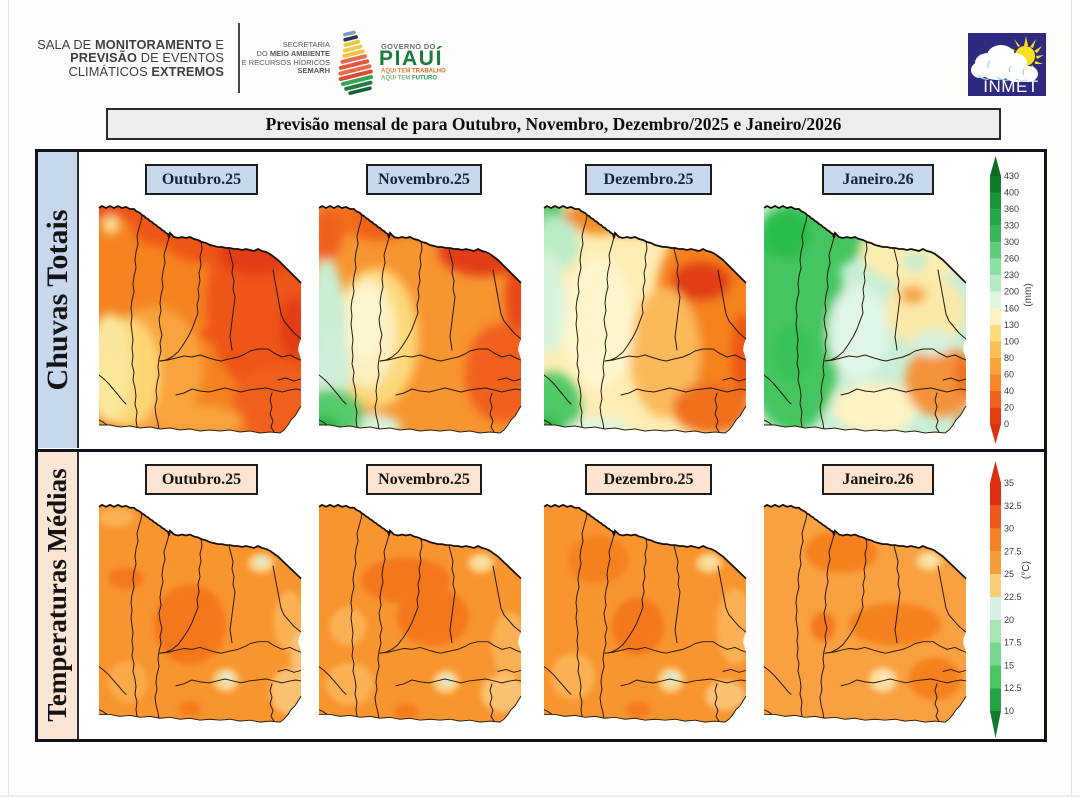  I want to click on svg-text: 30, so click(1009, 529).